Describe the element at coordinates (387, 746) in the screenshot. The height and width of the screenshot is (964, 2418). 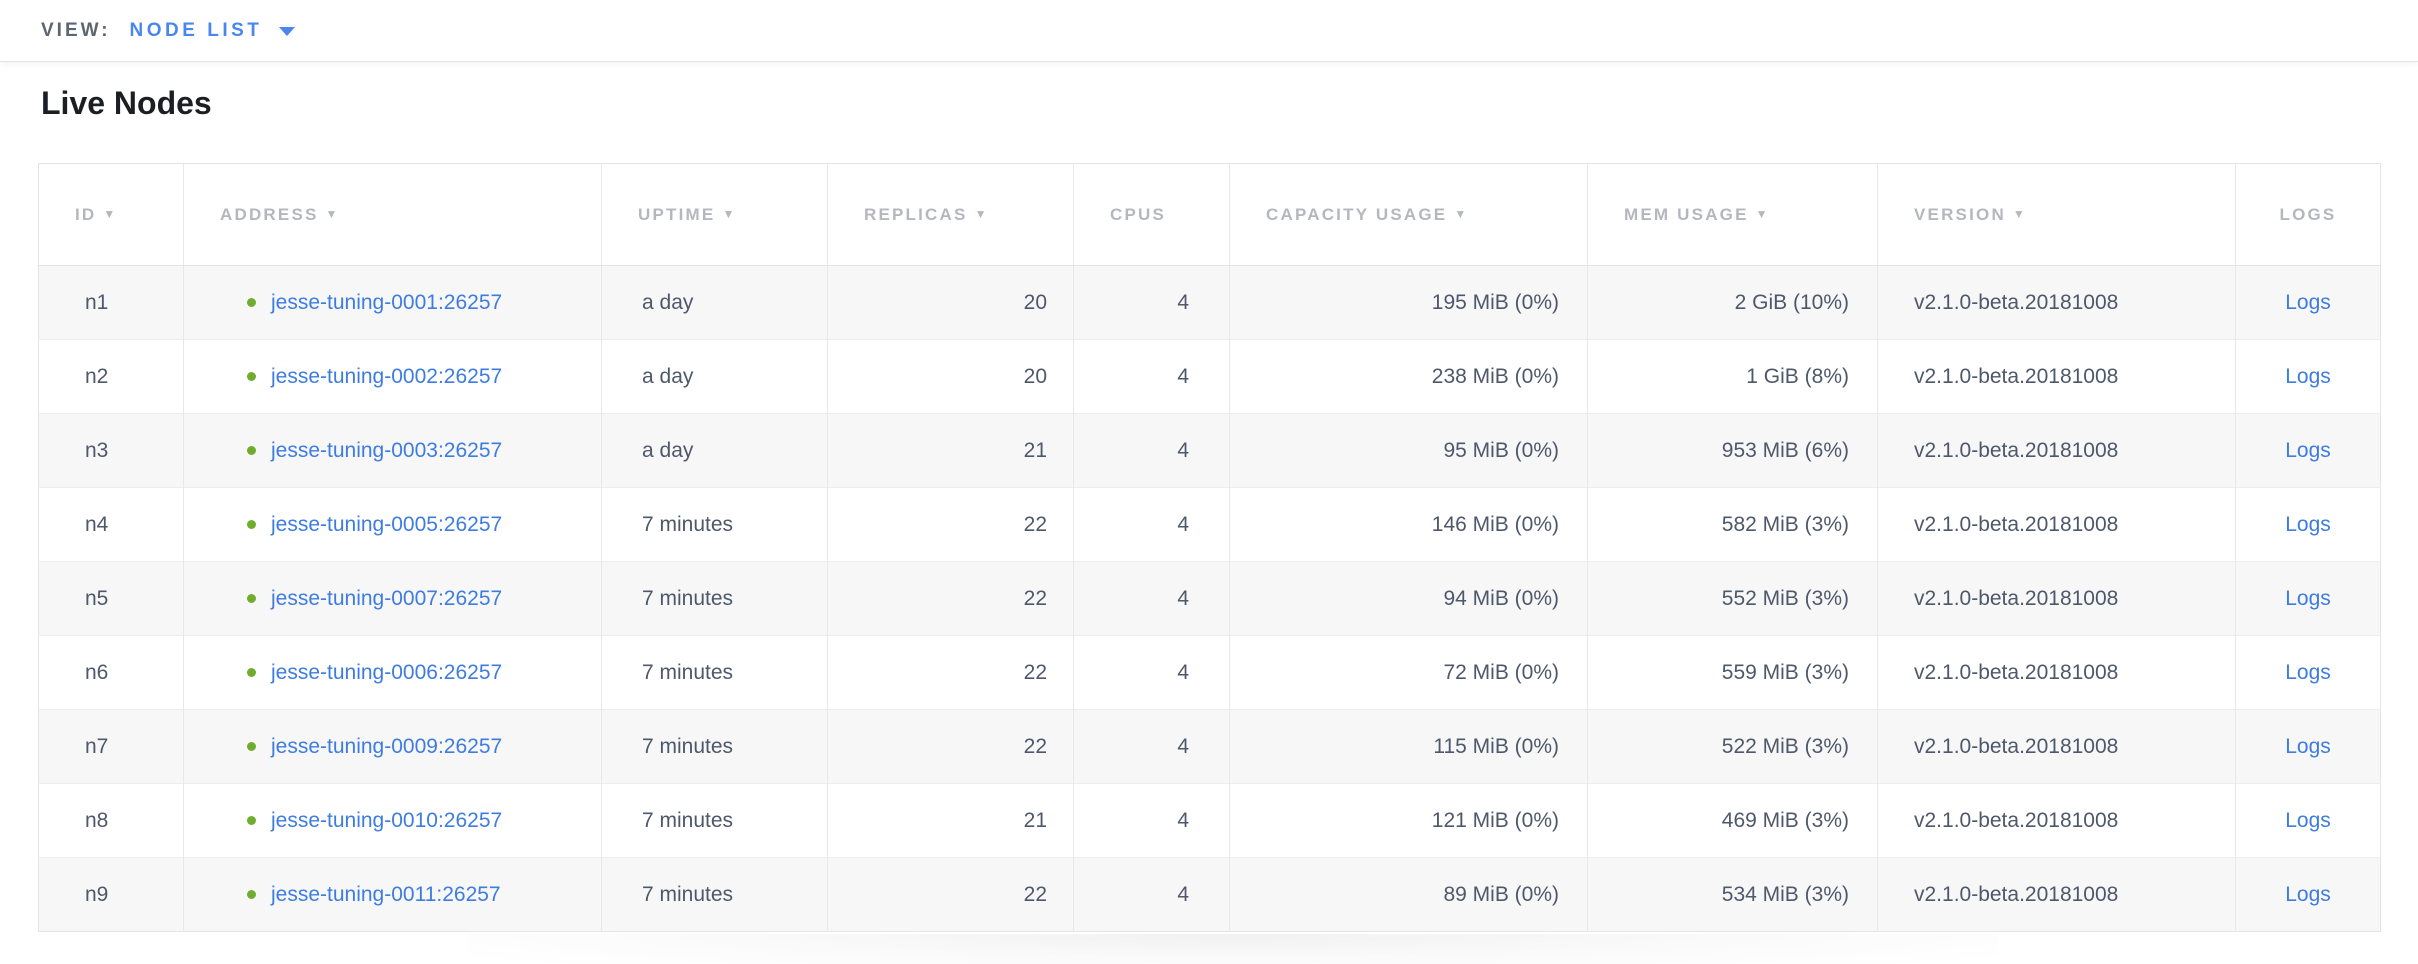
I see `node-address-link: jesse-tuning-0009:26257` at that location.